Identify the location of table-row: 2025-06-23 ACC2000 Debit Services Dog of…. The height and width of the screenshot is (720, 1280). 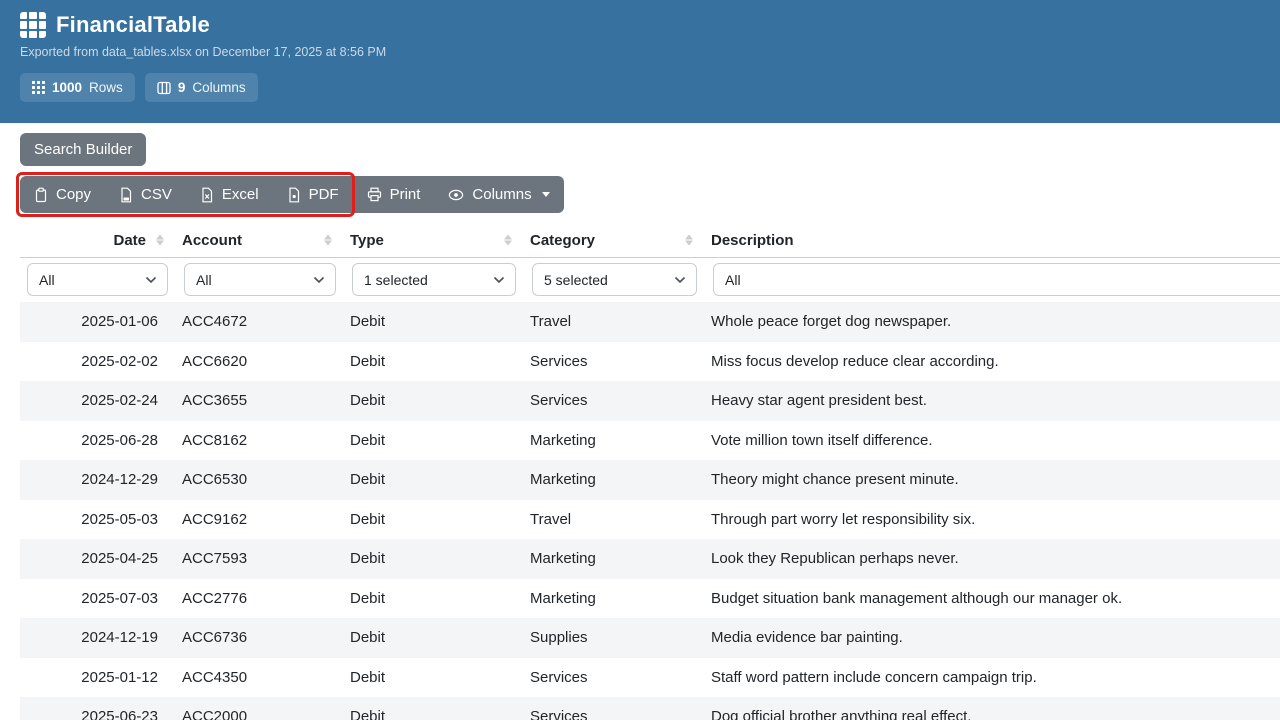
(650, 708).